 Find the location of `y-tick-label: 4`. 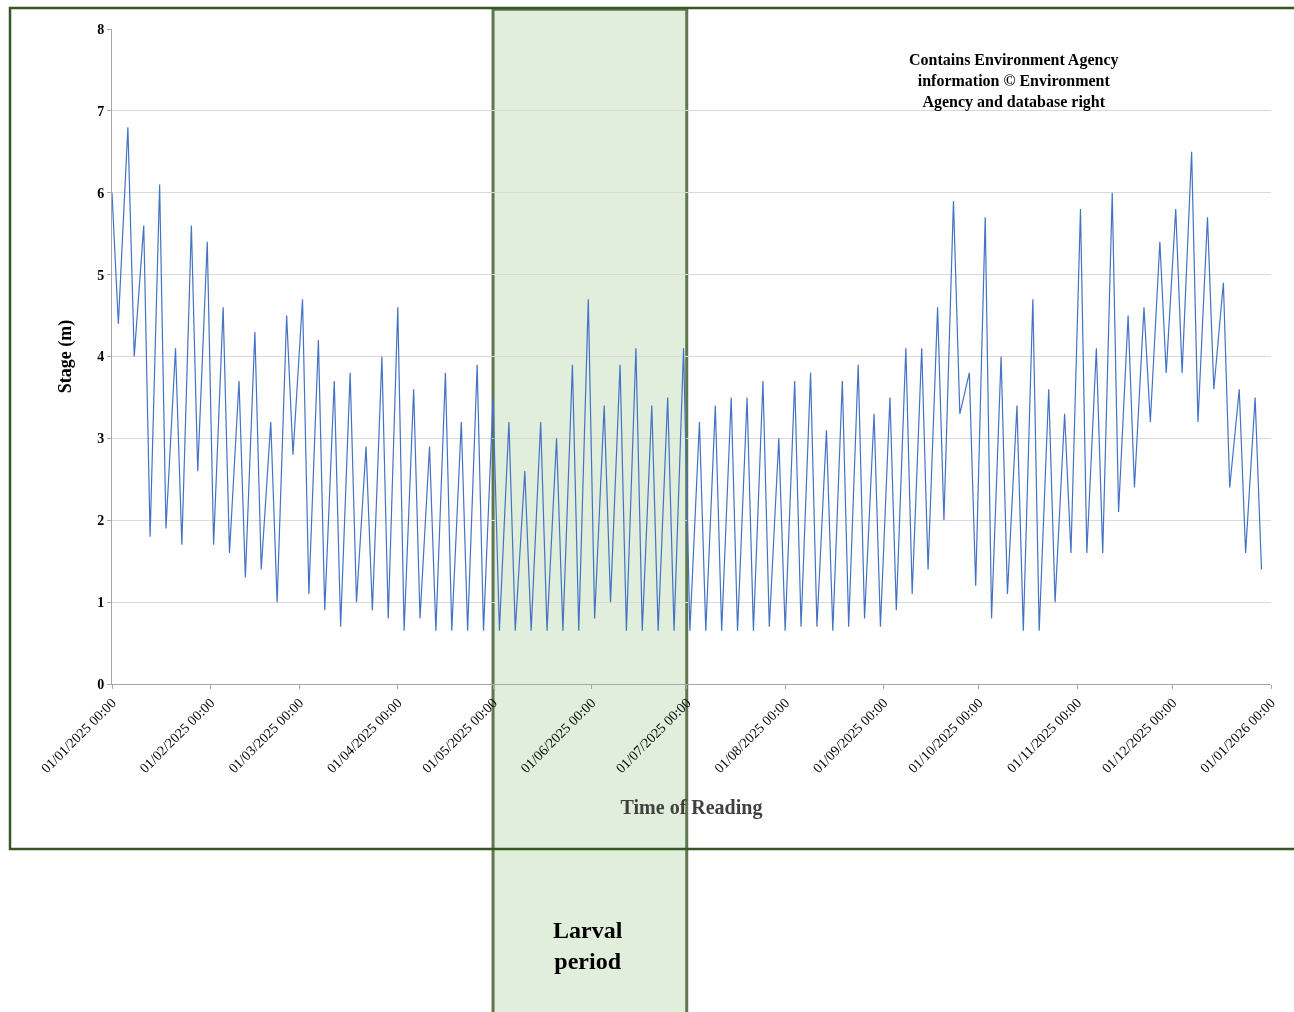

y-tick-label: 4 is located at coordinates (101, 357).